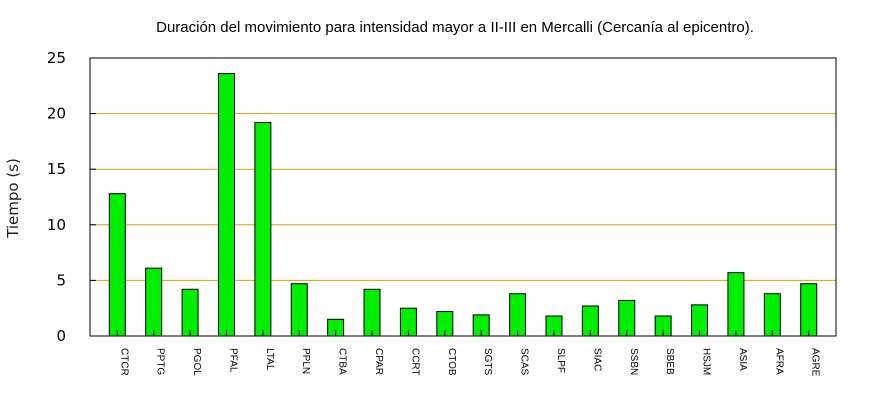  What do you see at coordinates (123, 362) in the screenshot?
I see `x-tick-label: CTCR` at bounding box center [123, 362].